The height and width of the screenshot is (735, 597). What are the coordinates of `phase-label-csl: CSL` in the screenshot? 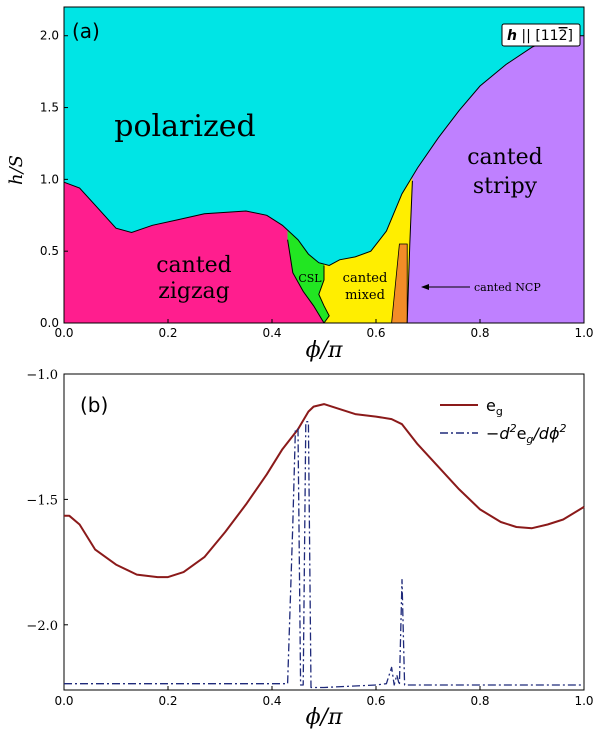 It's located at (310, 278).